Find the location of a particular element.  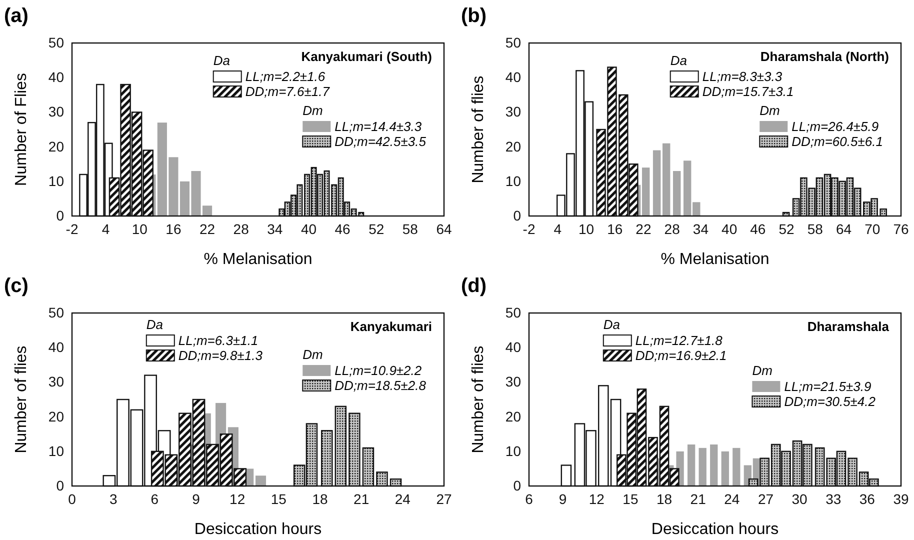

legend-label: LL;m=26.4±5.9 is located at coordinates (835, 126).